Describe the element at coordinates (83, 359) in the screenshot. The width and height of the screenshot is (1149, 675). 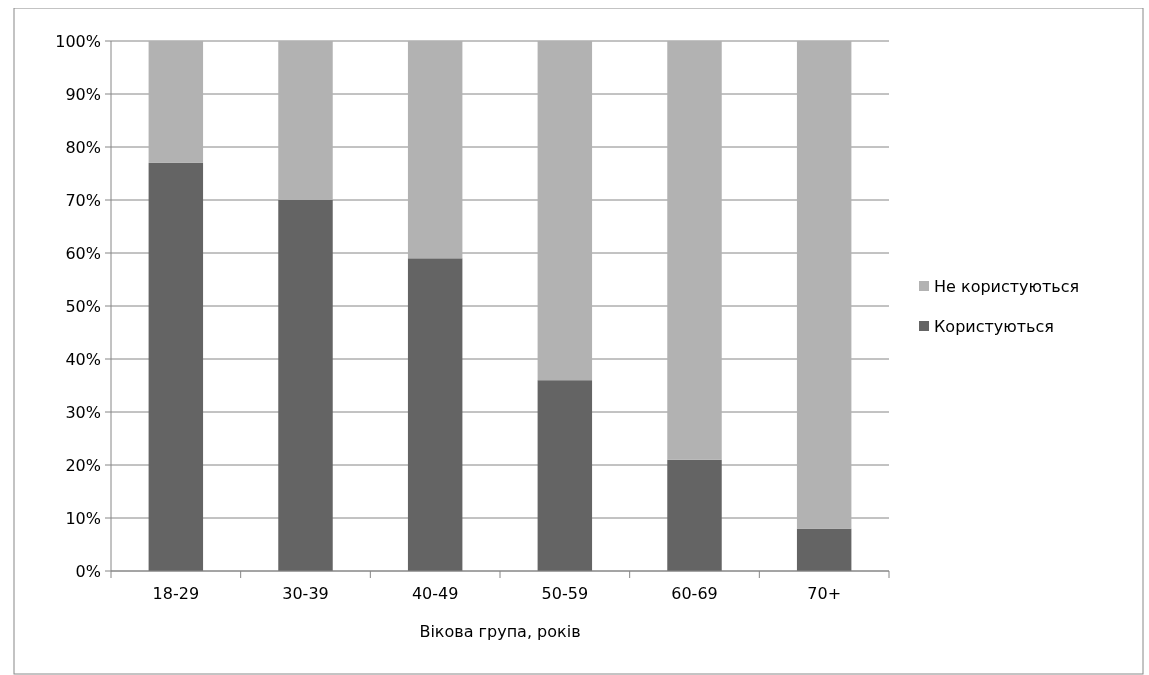
I see `y-tick-label: 40%` at that location.